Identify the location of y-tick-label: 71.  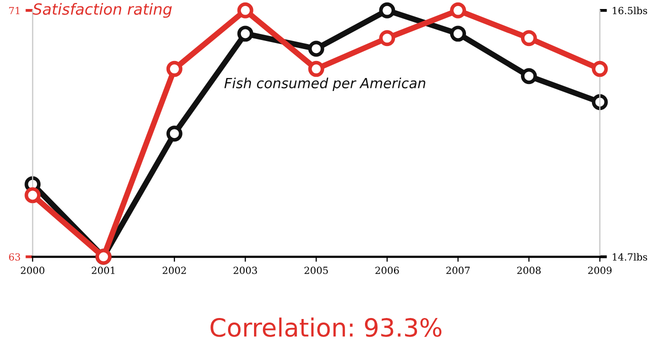
(14, 10).